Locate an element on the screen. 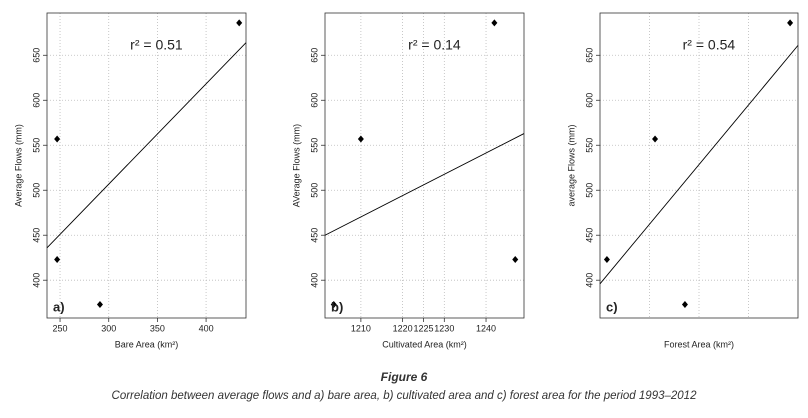 This screenshot has height=418, width=808. panel-label: b) is located at coordinates (337, 306).